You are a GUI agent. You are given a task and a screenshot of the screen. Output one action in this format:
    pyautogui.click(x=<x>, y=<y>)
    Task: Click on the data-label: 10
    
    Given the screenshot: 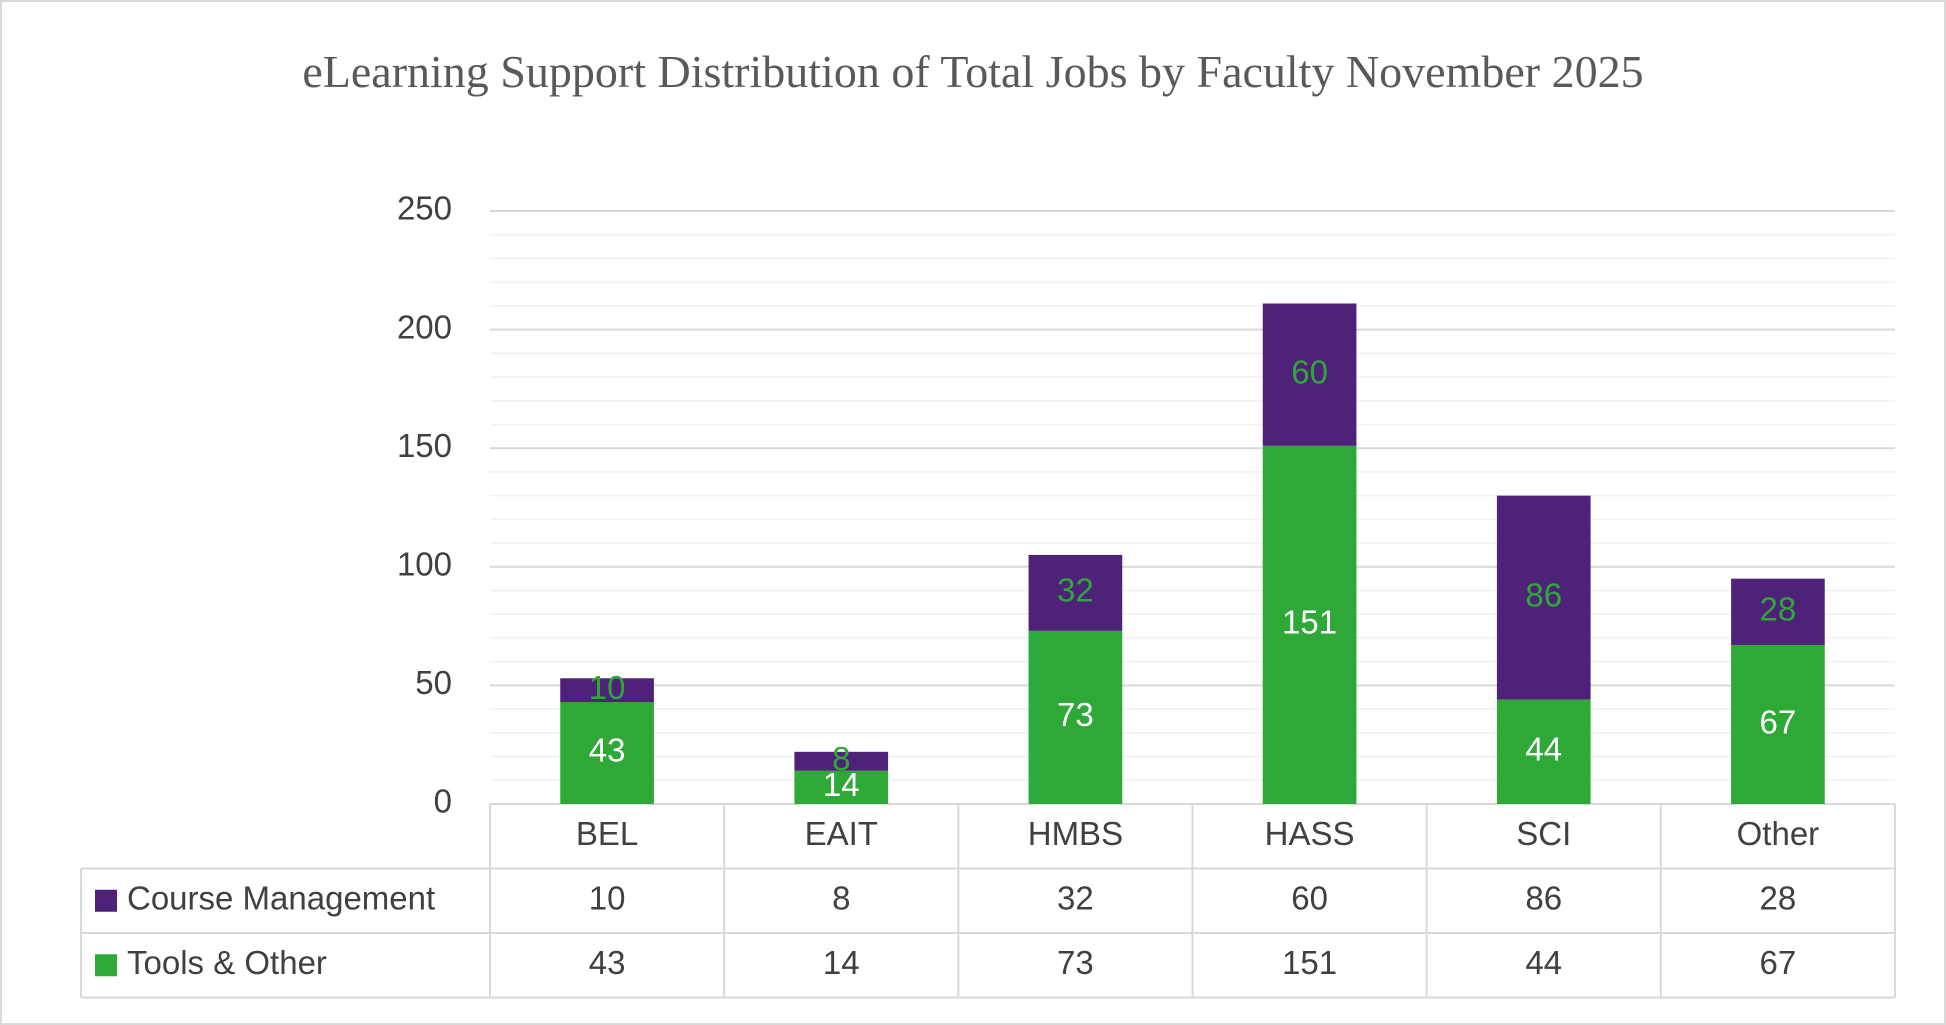 What is the action you would take?
    pyautogui.click(x=607, y=687)
    